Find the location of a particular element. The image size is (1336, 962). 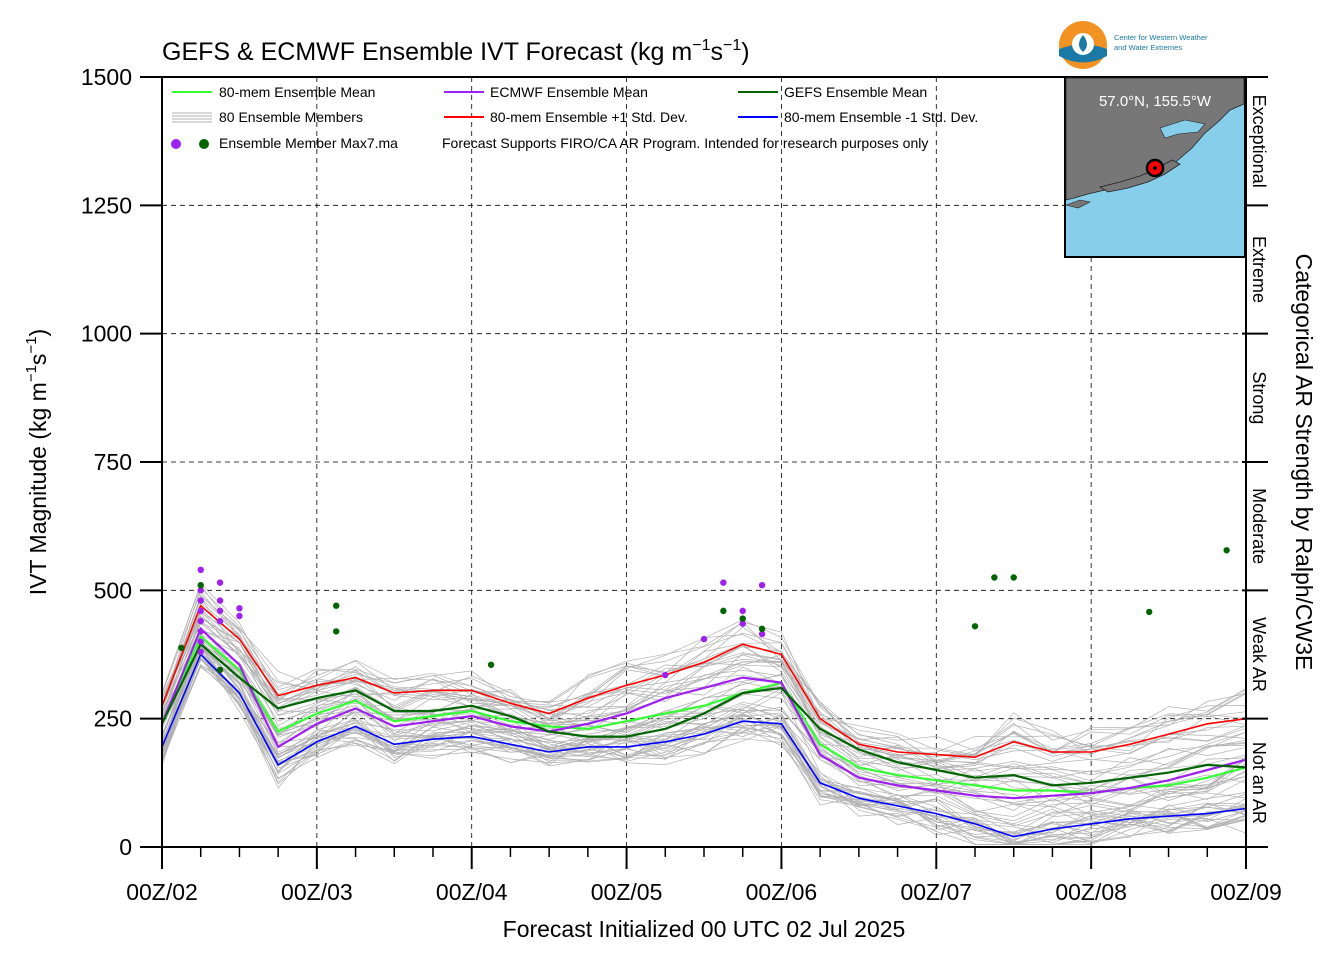

category-label: Strong is located at coordinates (1259, 397).